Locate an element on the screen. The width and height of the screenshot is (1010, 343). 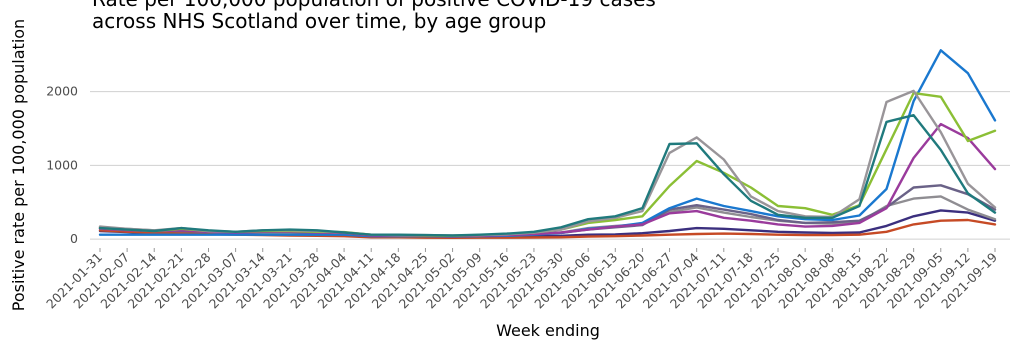
y-tick-label: 2000 is located at coordinates (62, 91).